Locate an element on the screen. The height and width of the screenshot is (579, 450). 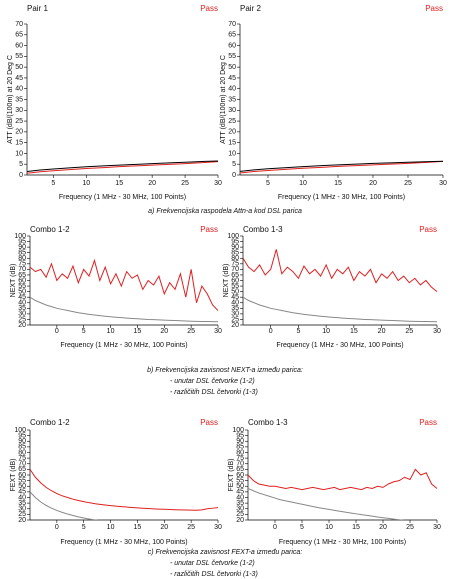
y-tick-label: 15 is located at coordinates (19, 142).